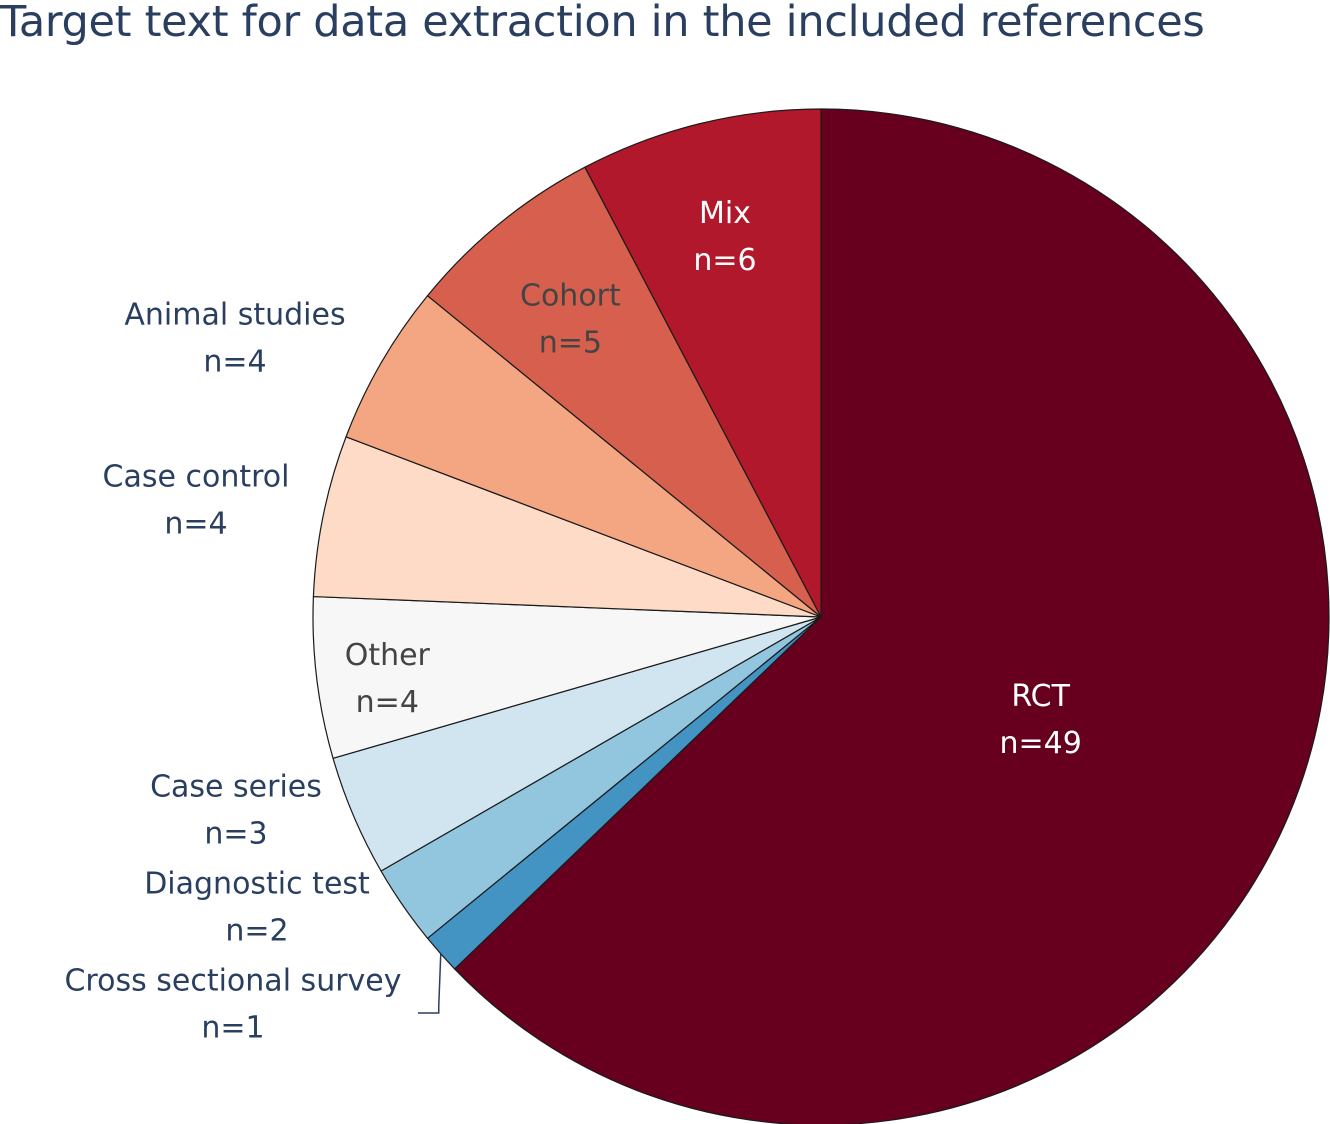  Describe the element at coordinates (570, 343) in the screenshot. I see `slice-label-count: n=5` at that location.